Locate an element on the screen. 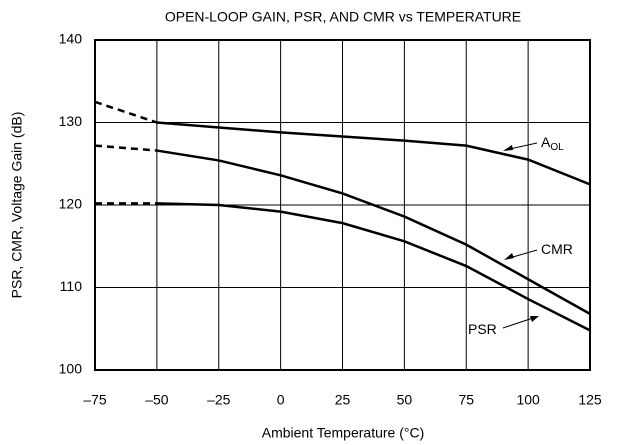 Image resolution: width=619 pixels, height=445 pixels. x-tick-label: 50 is located at coordinates (405, 400).